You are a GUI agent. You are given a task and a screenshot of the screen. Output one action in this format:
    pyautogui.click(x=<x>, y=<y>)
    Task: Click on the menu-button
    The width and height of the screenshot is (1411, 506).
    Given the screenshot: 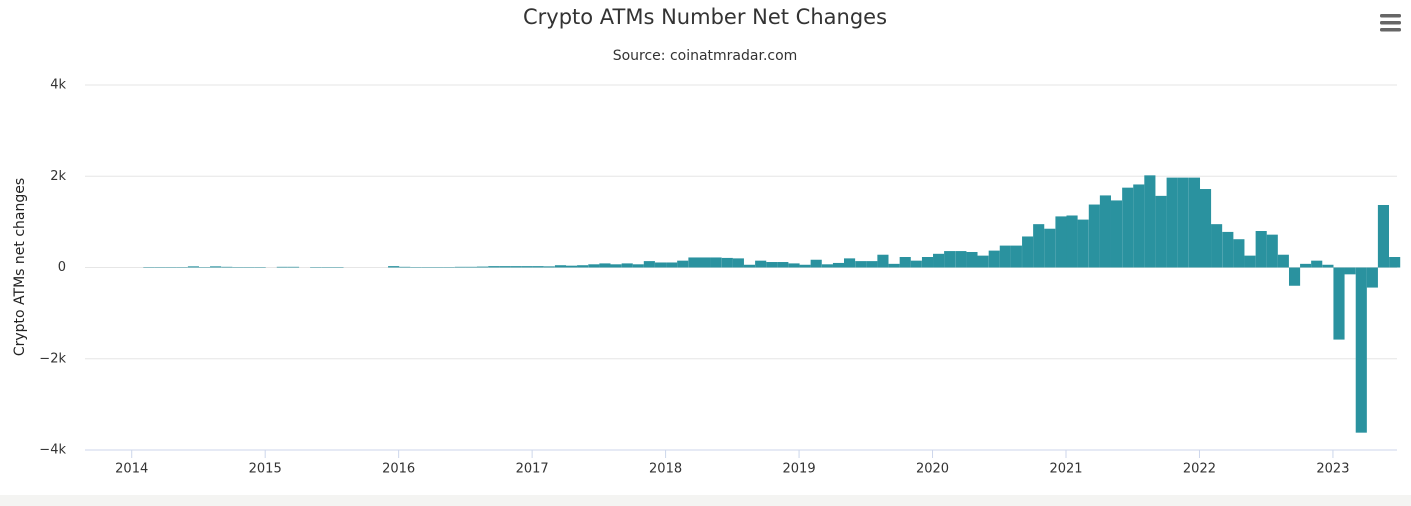 What is the action you would take?
    pyautogui.click(x=1390, y=23)
    